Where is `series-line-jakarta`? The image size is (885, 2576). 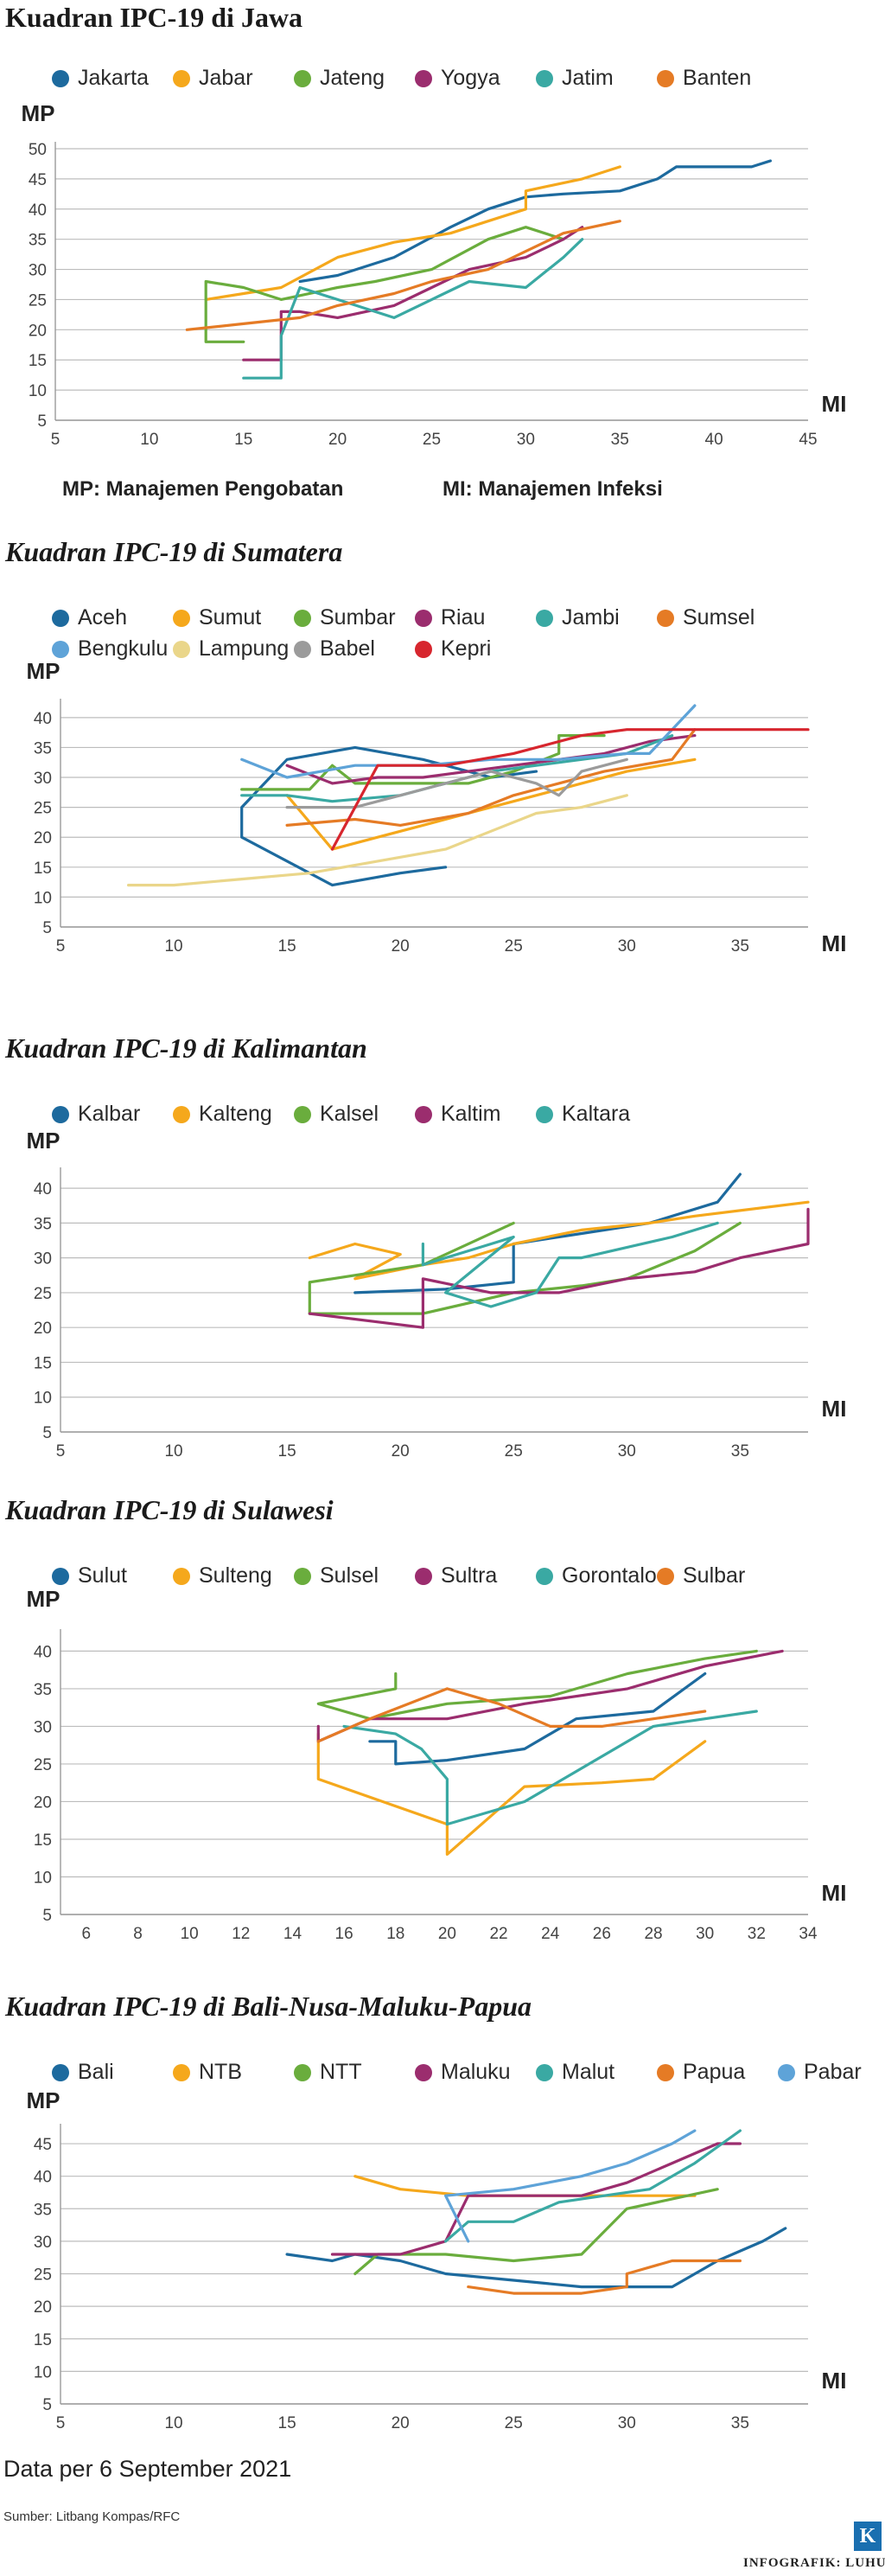
series-line-jakarta is located at coordinates (535, 221).